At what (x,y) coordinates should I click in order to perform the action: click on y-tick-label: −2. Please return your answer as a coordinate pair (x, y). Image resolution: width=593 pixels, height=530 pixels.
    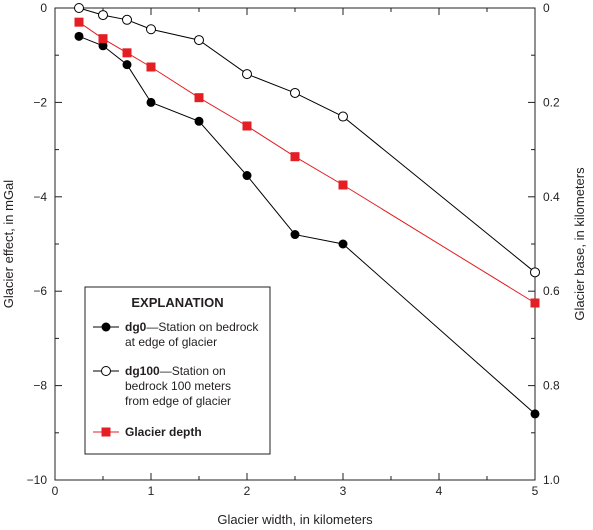
    Looking at the image, I should click on (40, 102).